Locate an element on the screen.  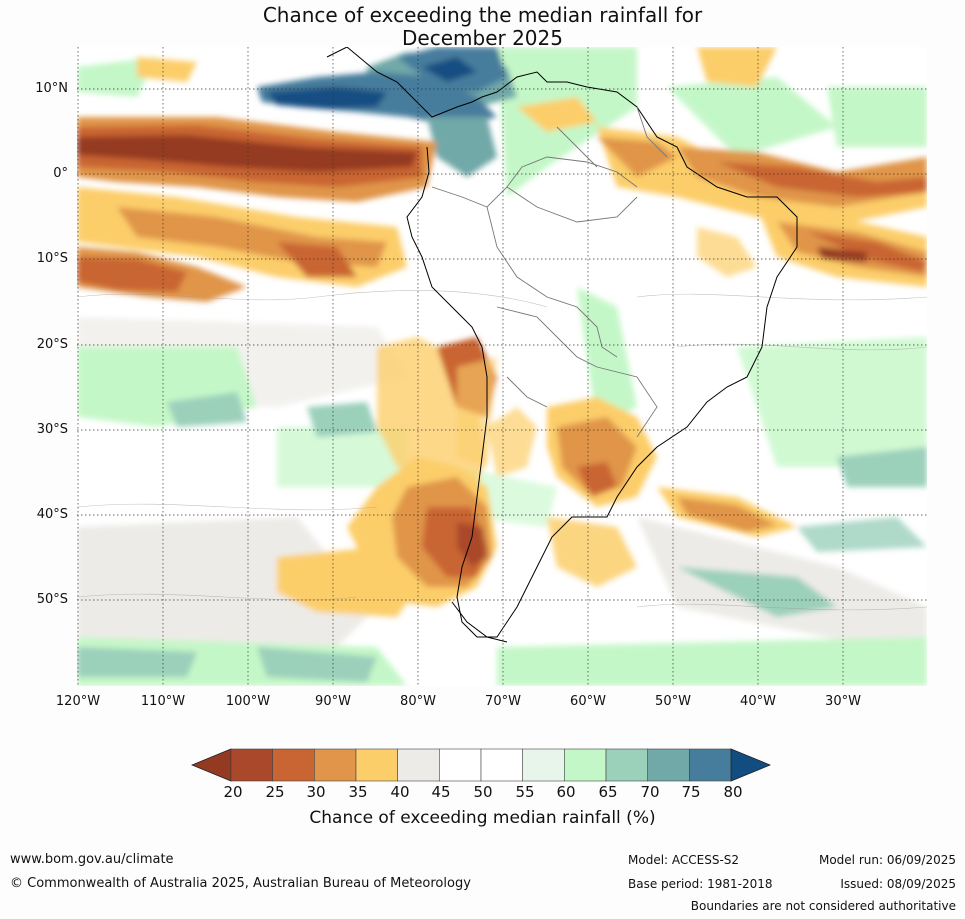
lon-label: 60°W is located at coordinates (588, 701).